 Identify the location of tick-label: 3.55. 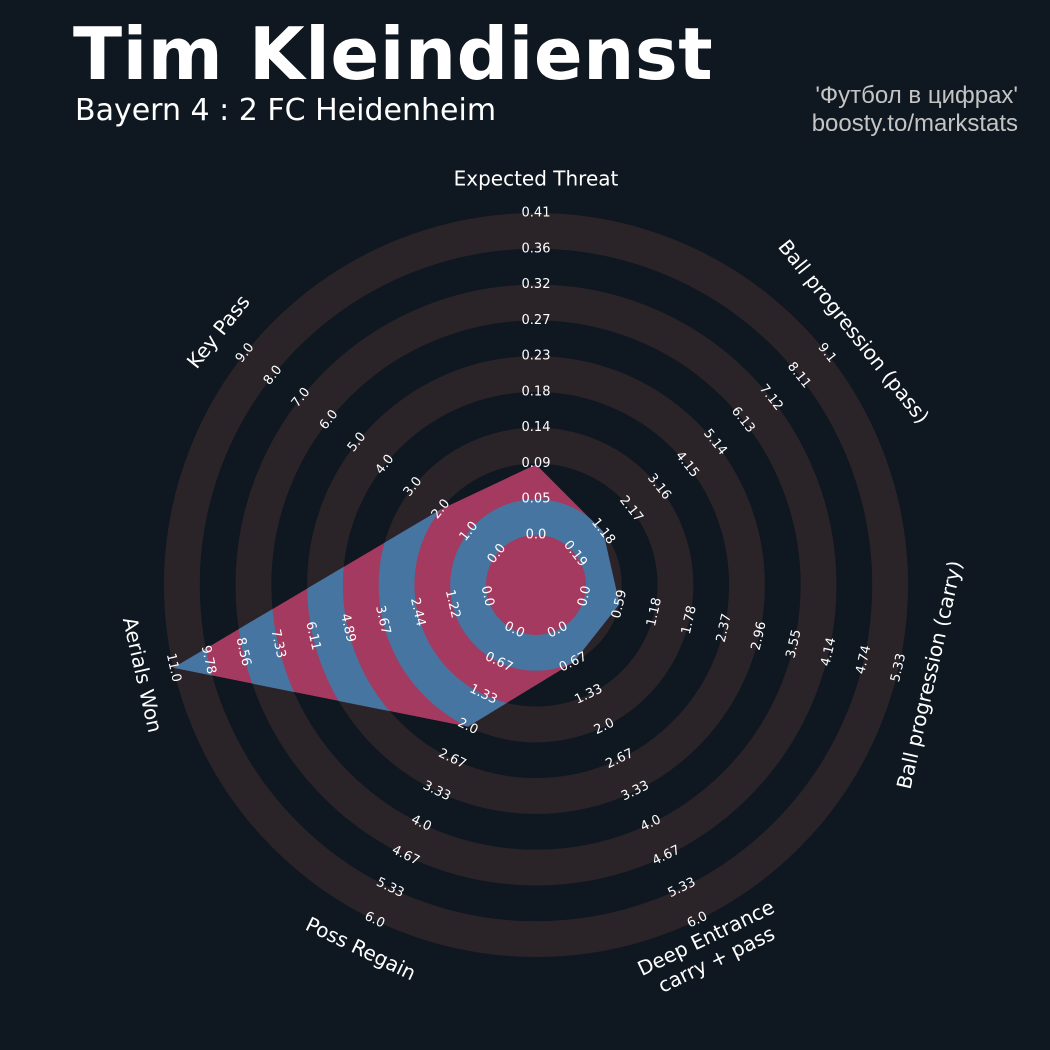
(794, 644).